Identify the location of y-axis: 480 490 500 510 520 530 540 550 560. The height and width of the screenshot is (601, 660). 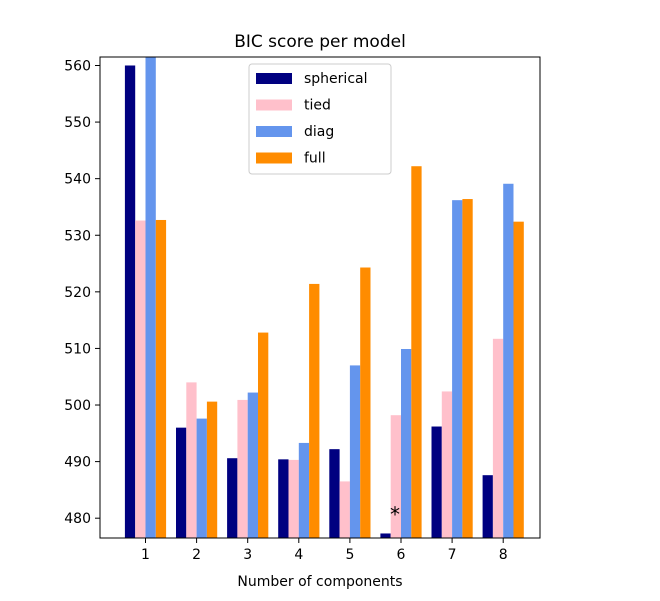
(82, 292).